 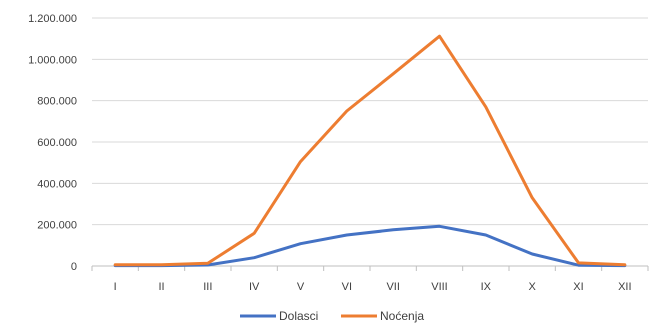 What do you see at coordinates (373, 287) in the screenshot?
I see `x-axis-tick-labels: I II III IV V VI VII VIII IX X XI XII` at bounding box center [373, 287].